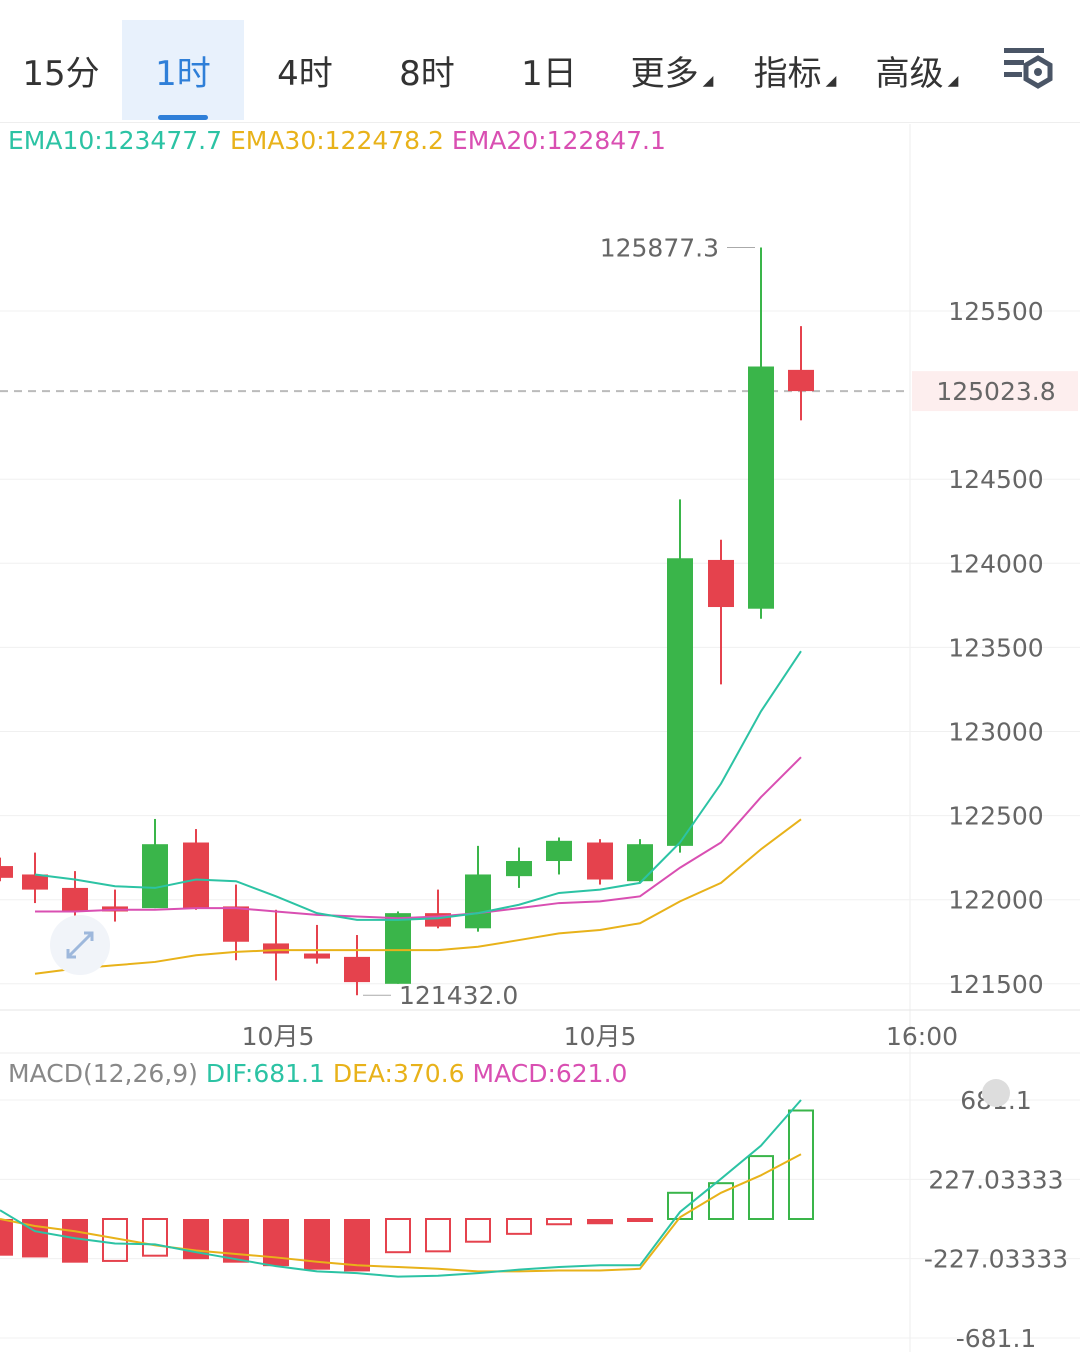 The image size is (1080, 1352). What do you see at coordinates (549, 73) in the screenshot?
I see `tab-label: 1日` at bounding box center [549, 73].